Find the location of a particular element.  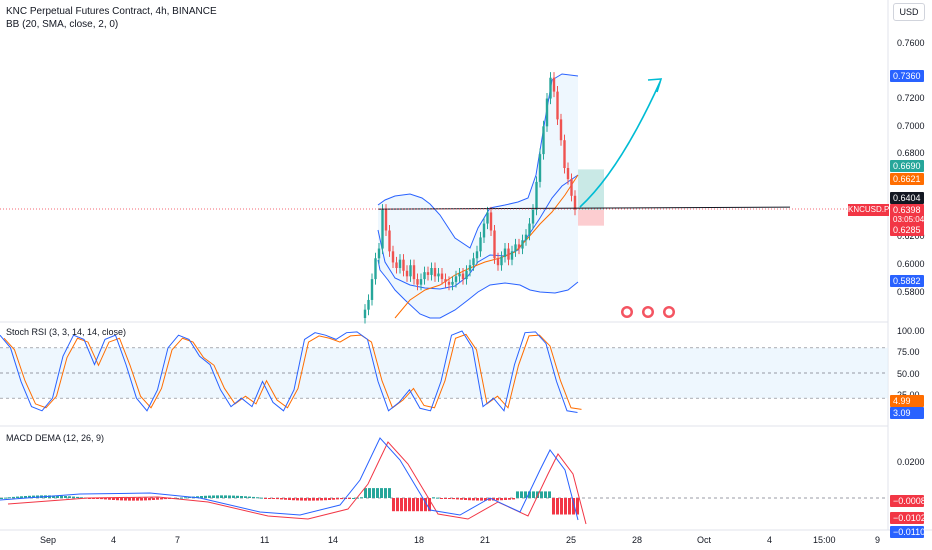

x-tick: Oct is located at coordinates (704, 540).